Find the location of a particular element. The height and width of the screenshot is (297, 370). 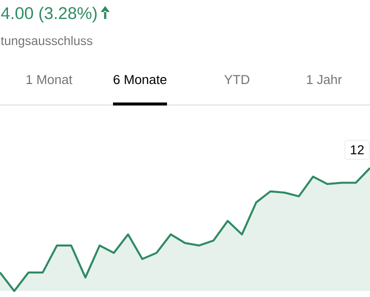

text: 6 Monate is located at coordinates (140, 79).